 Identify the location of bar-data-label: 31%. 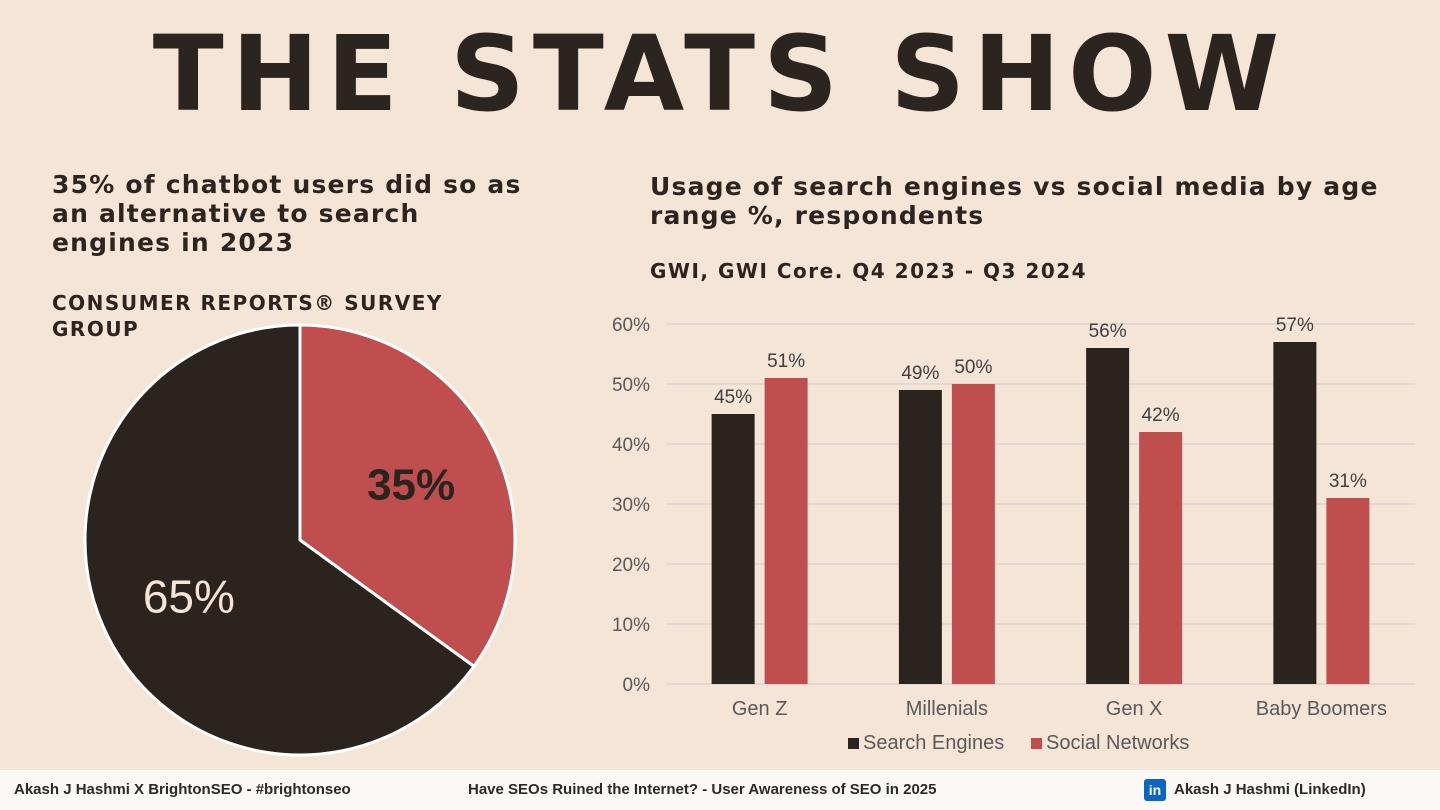
(1348, 481).